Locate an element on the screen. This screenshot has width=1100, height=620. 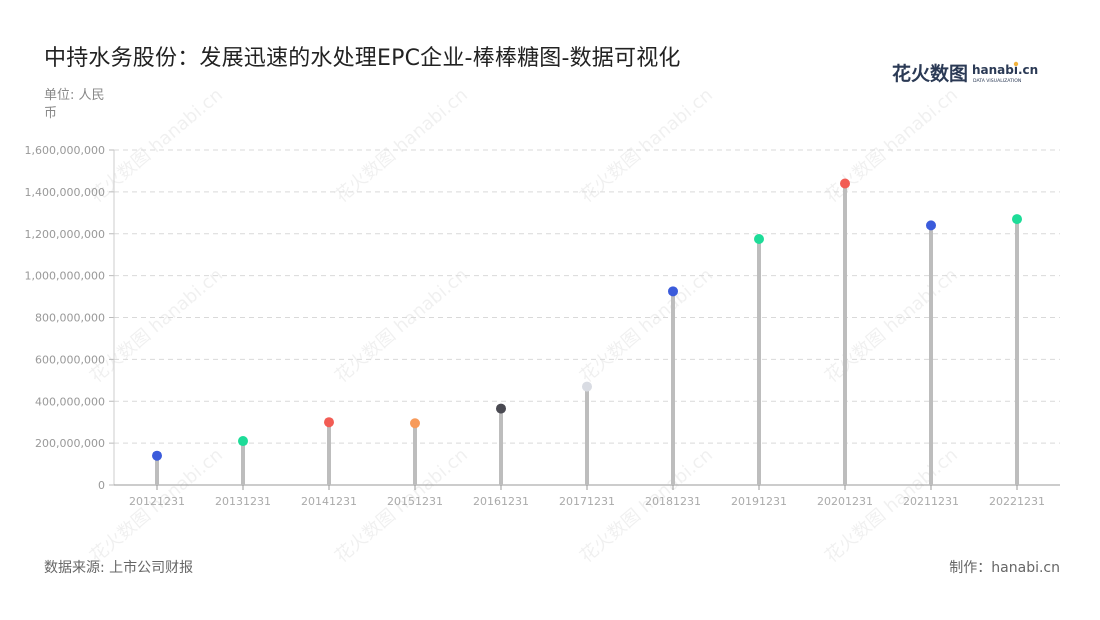
x-tick-label: 20171231 is located at coordinates (587, 501).